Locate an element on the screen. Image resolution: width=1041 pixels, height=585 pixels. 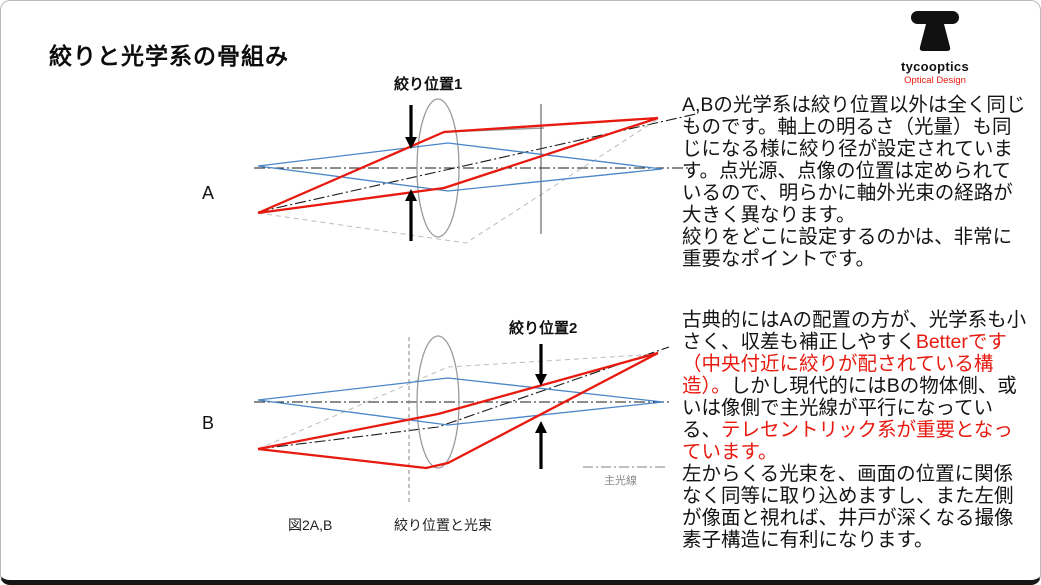
diagram-a-label: A is located at coordinates (208, 193).